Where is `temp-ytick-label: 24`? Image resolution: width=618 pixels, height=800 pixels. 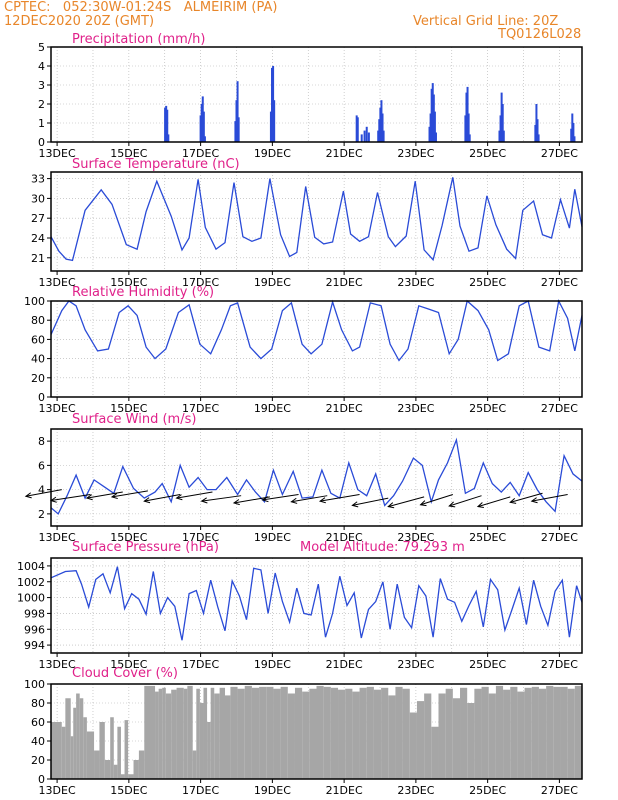 temp-ytick-label: 24 is located at coordinates (38, 238).